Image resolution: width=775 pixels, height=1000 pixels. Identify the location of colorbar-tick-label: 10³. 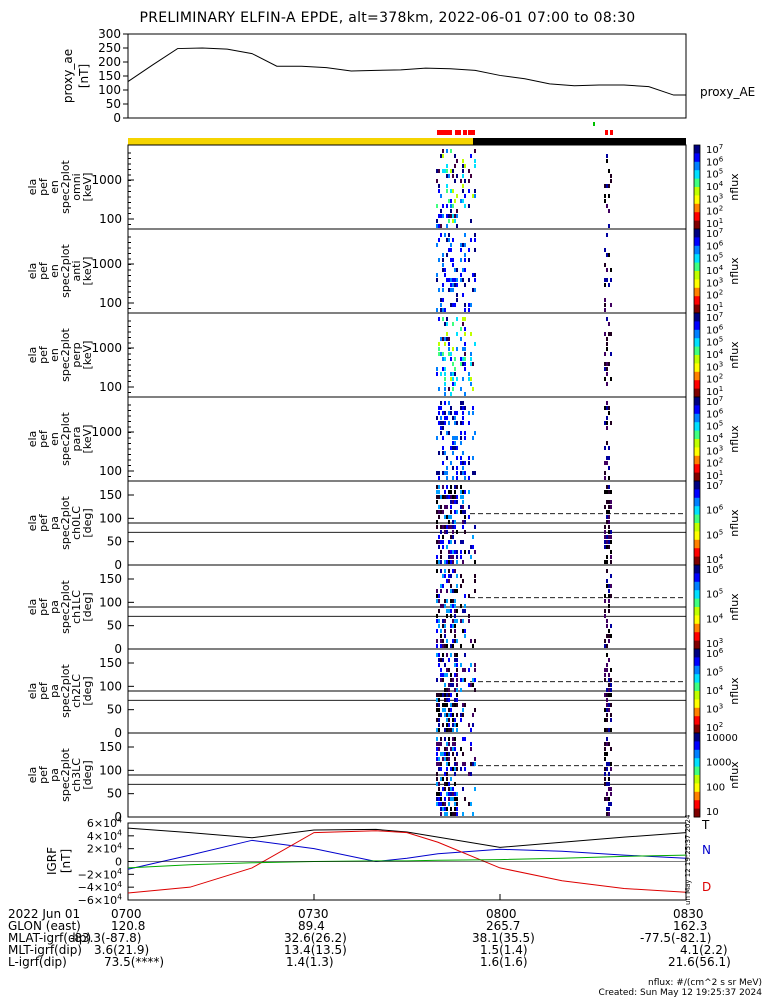
(714, 282).